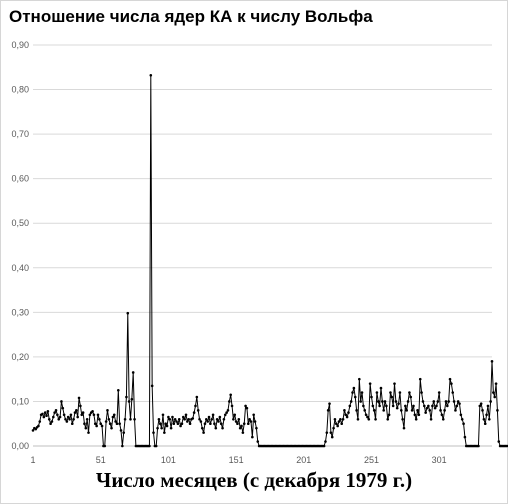 The height and width of the screenshot is (504, 508). I want to click on x-tick-label: 51, so click(101, 460).